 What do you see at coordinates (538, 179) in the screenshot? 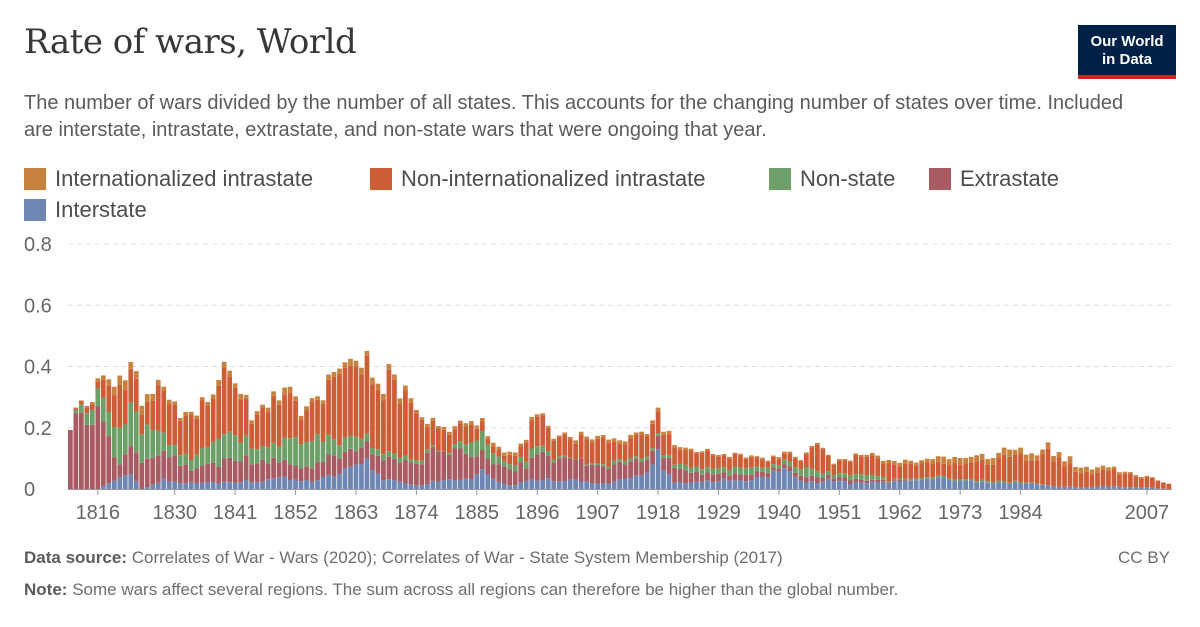
I see `legend-item-non-internationalized: Non-internationalized intrastate` at bounding box center [538, 179].